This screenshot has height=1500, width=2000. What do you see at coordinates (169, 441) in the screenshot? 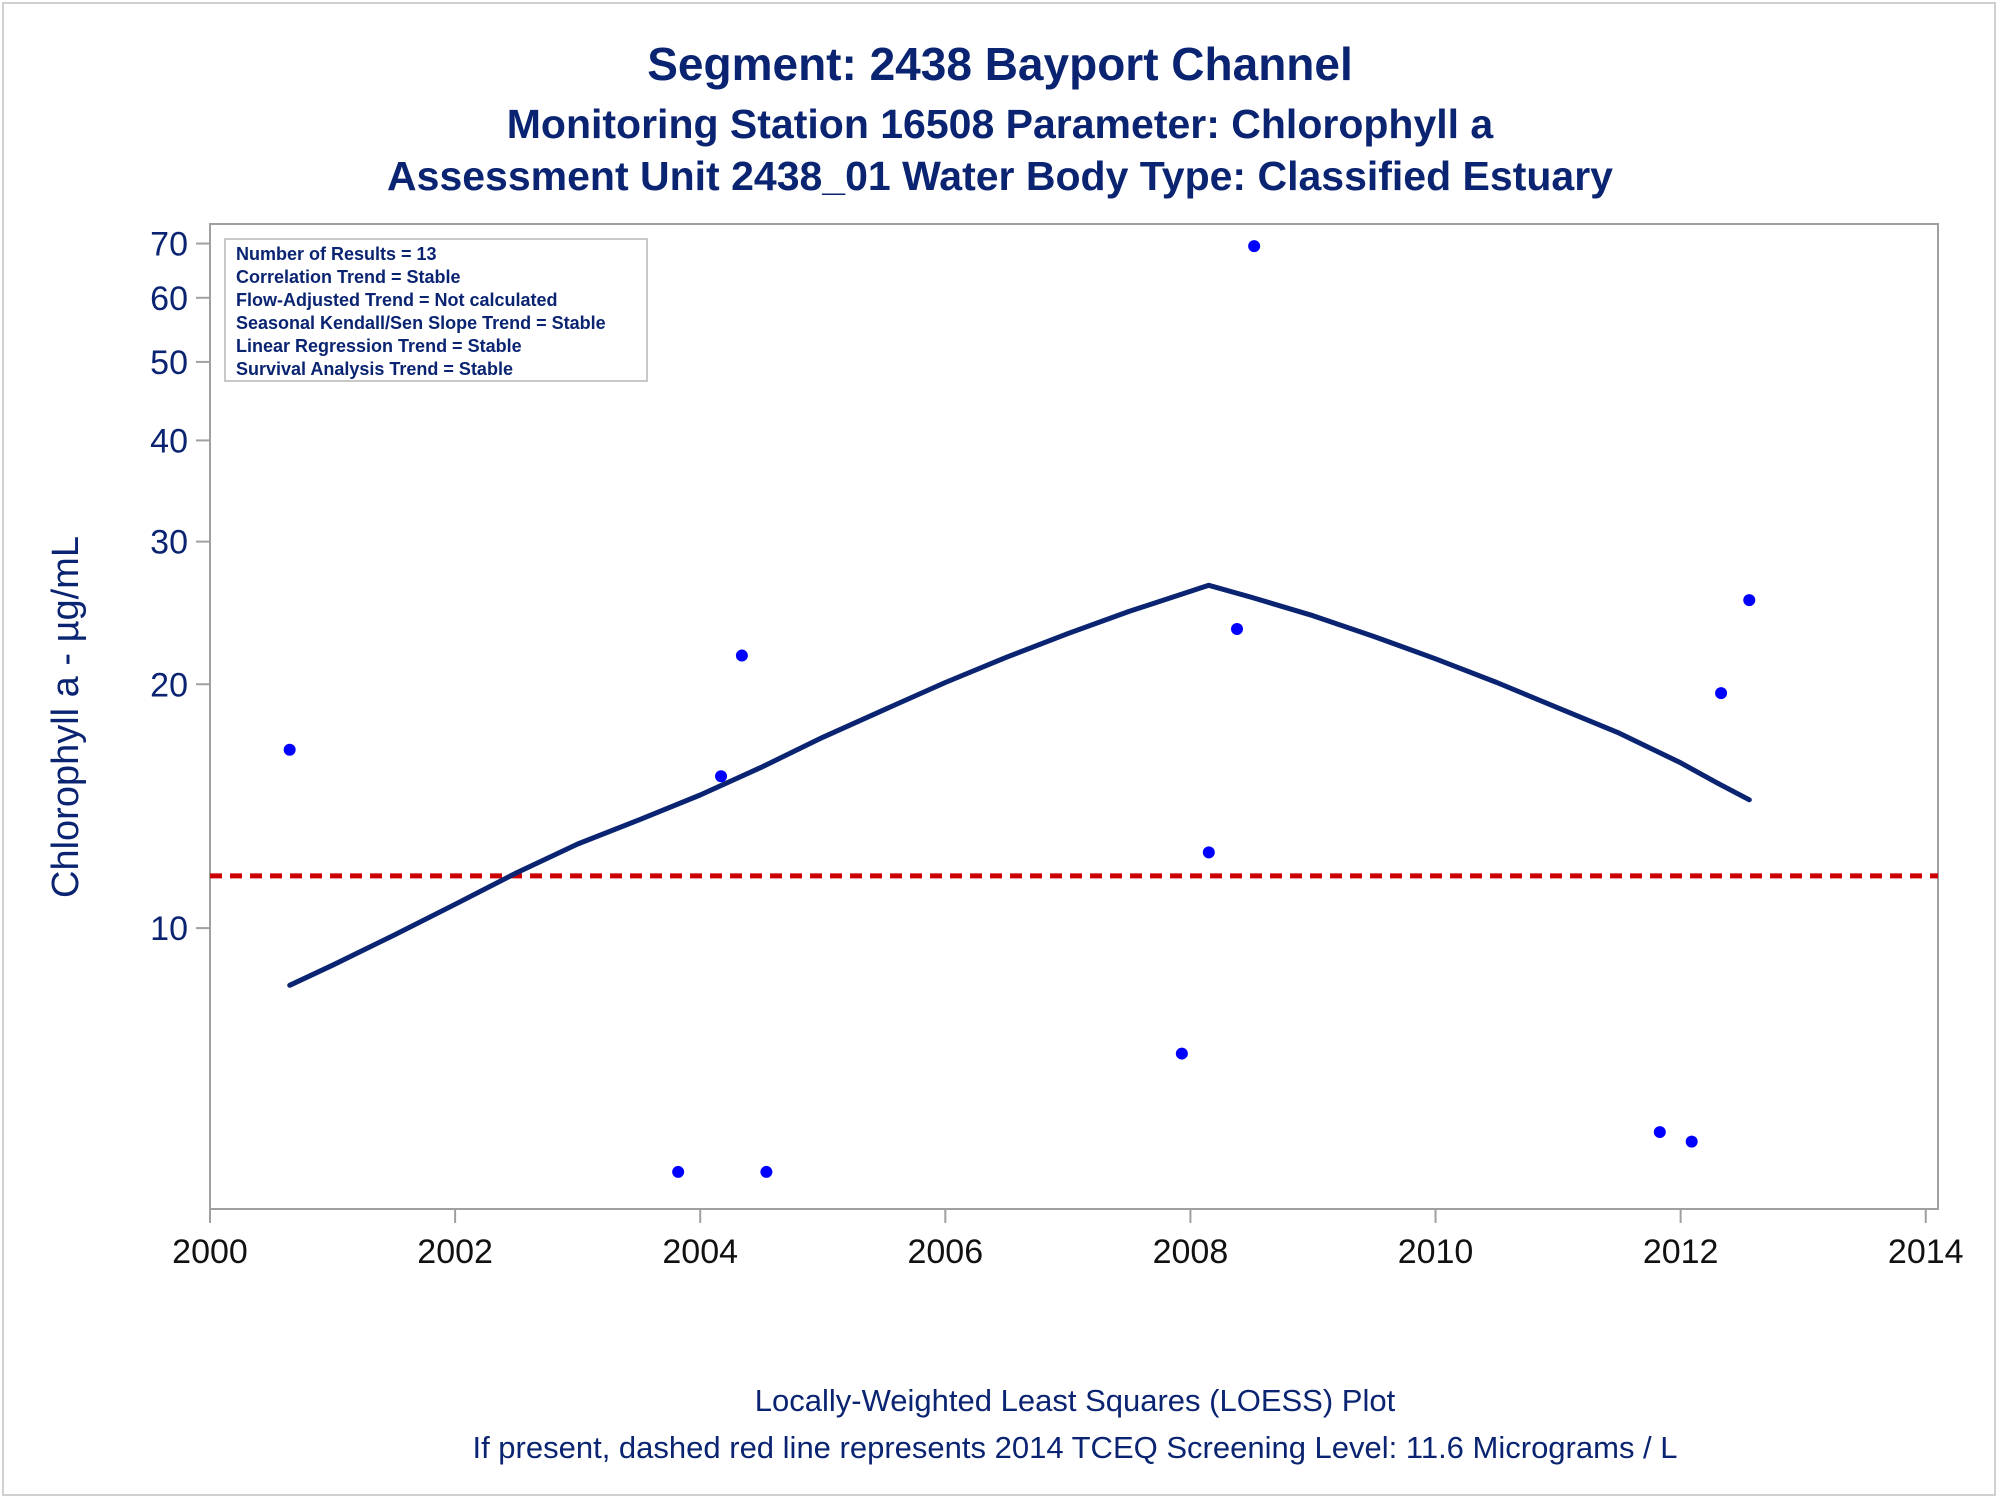
I see `y-tick-label: 40` at bounding box center [169, 441].